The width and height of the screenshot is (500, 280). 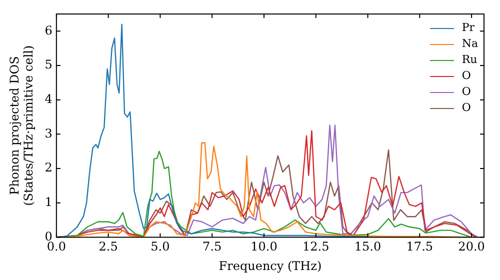 What do you see at coordinates (56, 247) in the screenshot?
I see `x-tick-label: 0.0` at bounding box center [56, 247].